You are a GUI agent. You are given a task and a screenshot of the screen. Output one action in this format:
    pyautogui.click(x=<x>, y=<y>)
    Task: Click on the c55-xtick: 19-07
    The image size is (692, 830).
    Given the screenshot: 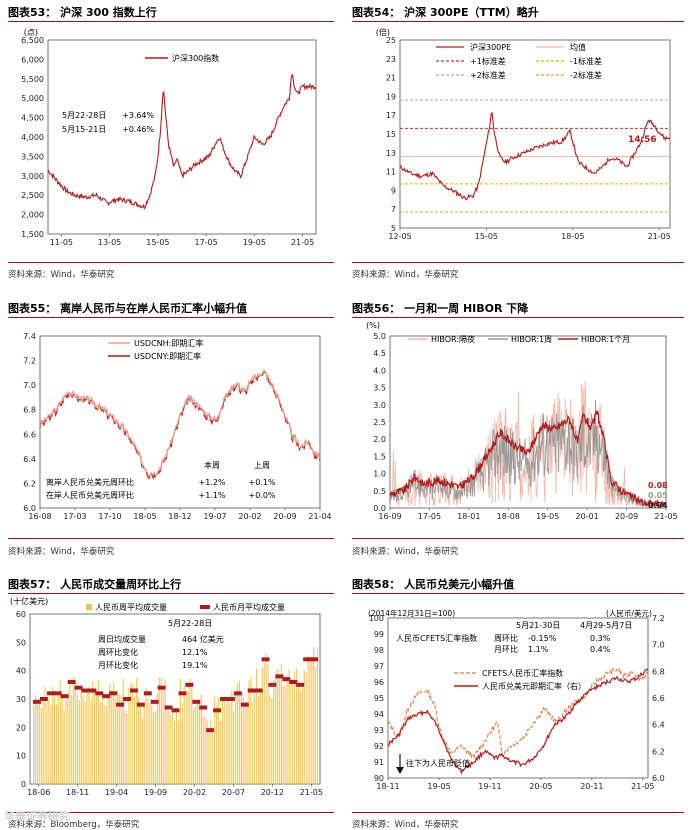 What is the action you would take?
    pyautogui.click(x=214, y=516)
    